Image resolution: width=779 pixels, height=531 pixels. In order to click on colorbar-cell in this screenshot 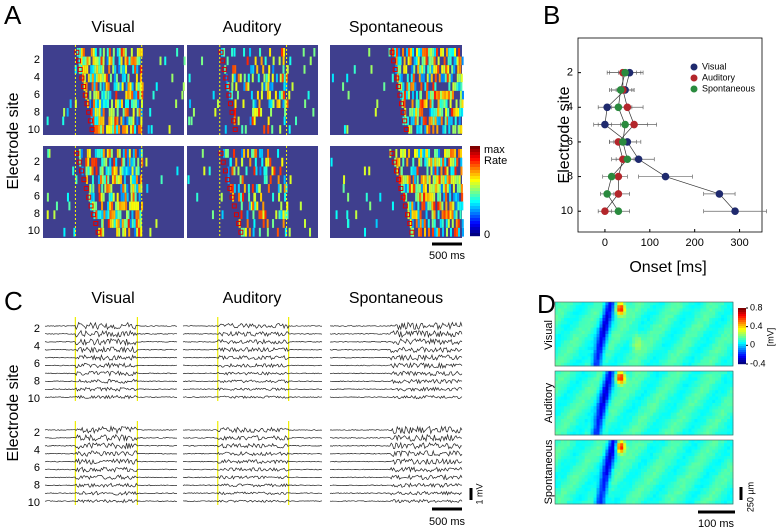, I will do `click(475, 228)`.